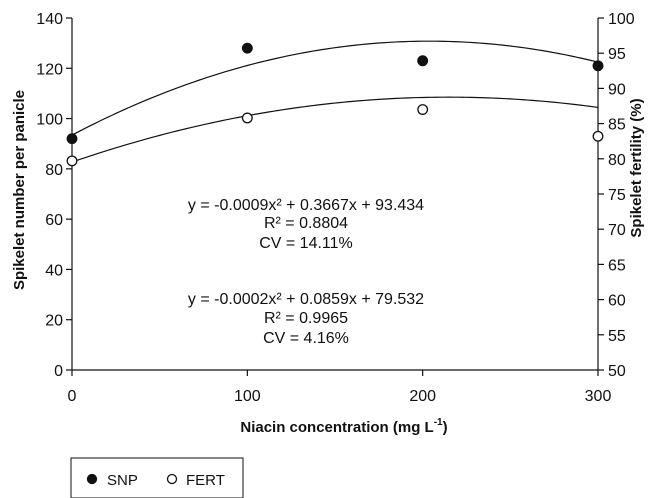  What do you see at coordinates (617, 54) in the screenshot?
I see `y2-tick-label: 95` at bounding box center [617, 54].